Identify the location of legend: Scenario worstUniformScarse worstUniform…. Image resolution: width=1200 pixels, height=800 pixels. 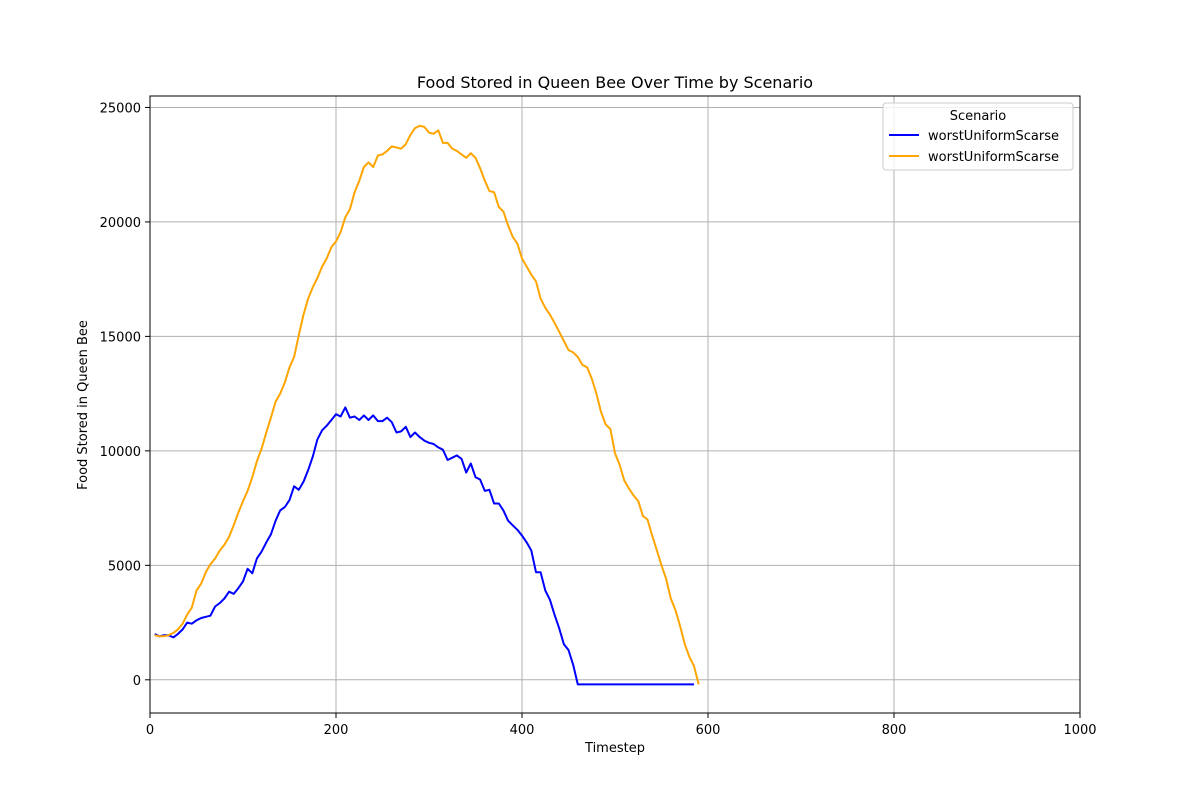
(978, 136).